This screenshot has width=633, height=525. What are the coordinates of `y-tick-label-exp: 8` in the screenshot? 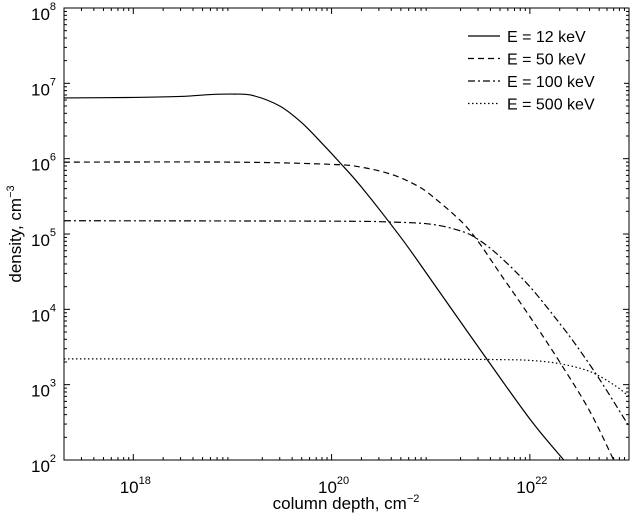 It's located at (53, 7).